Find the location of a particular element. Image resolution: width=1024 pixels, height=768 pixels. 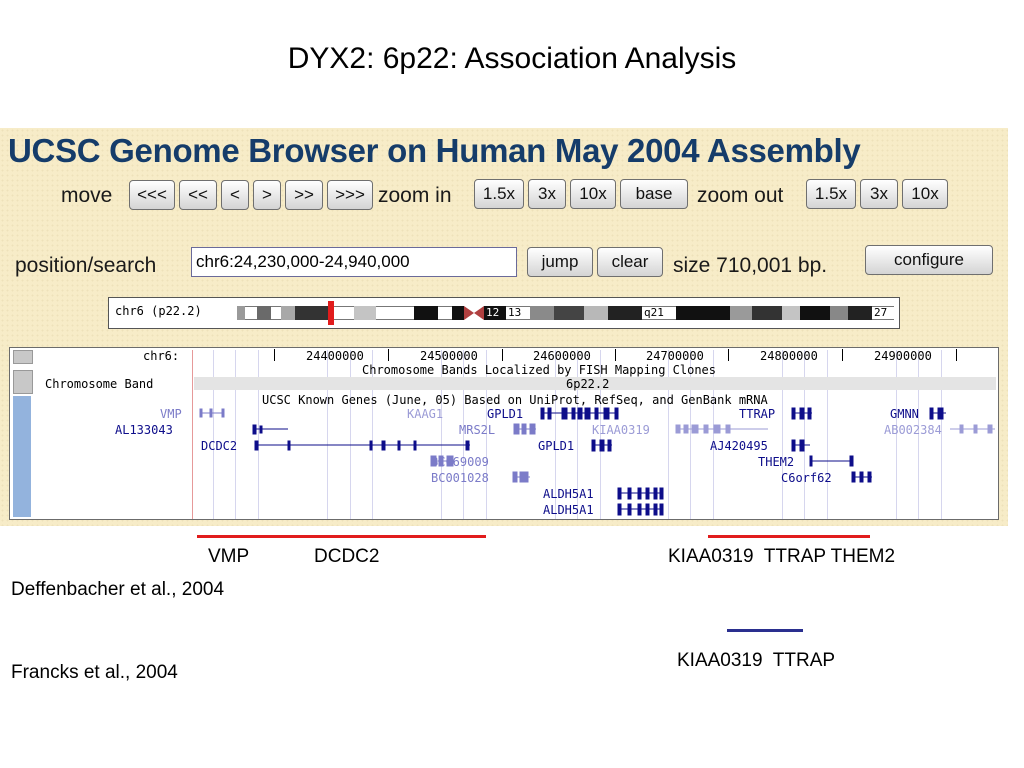

ideogram-band-label: 13 is located at coordinates (515, 312).